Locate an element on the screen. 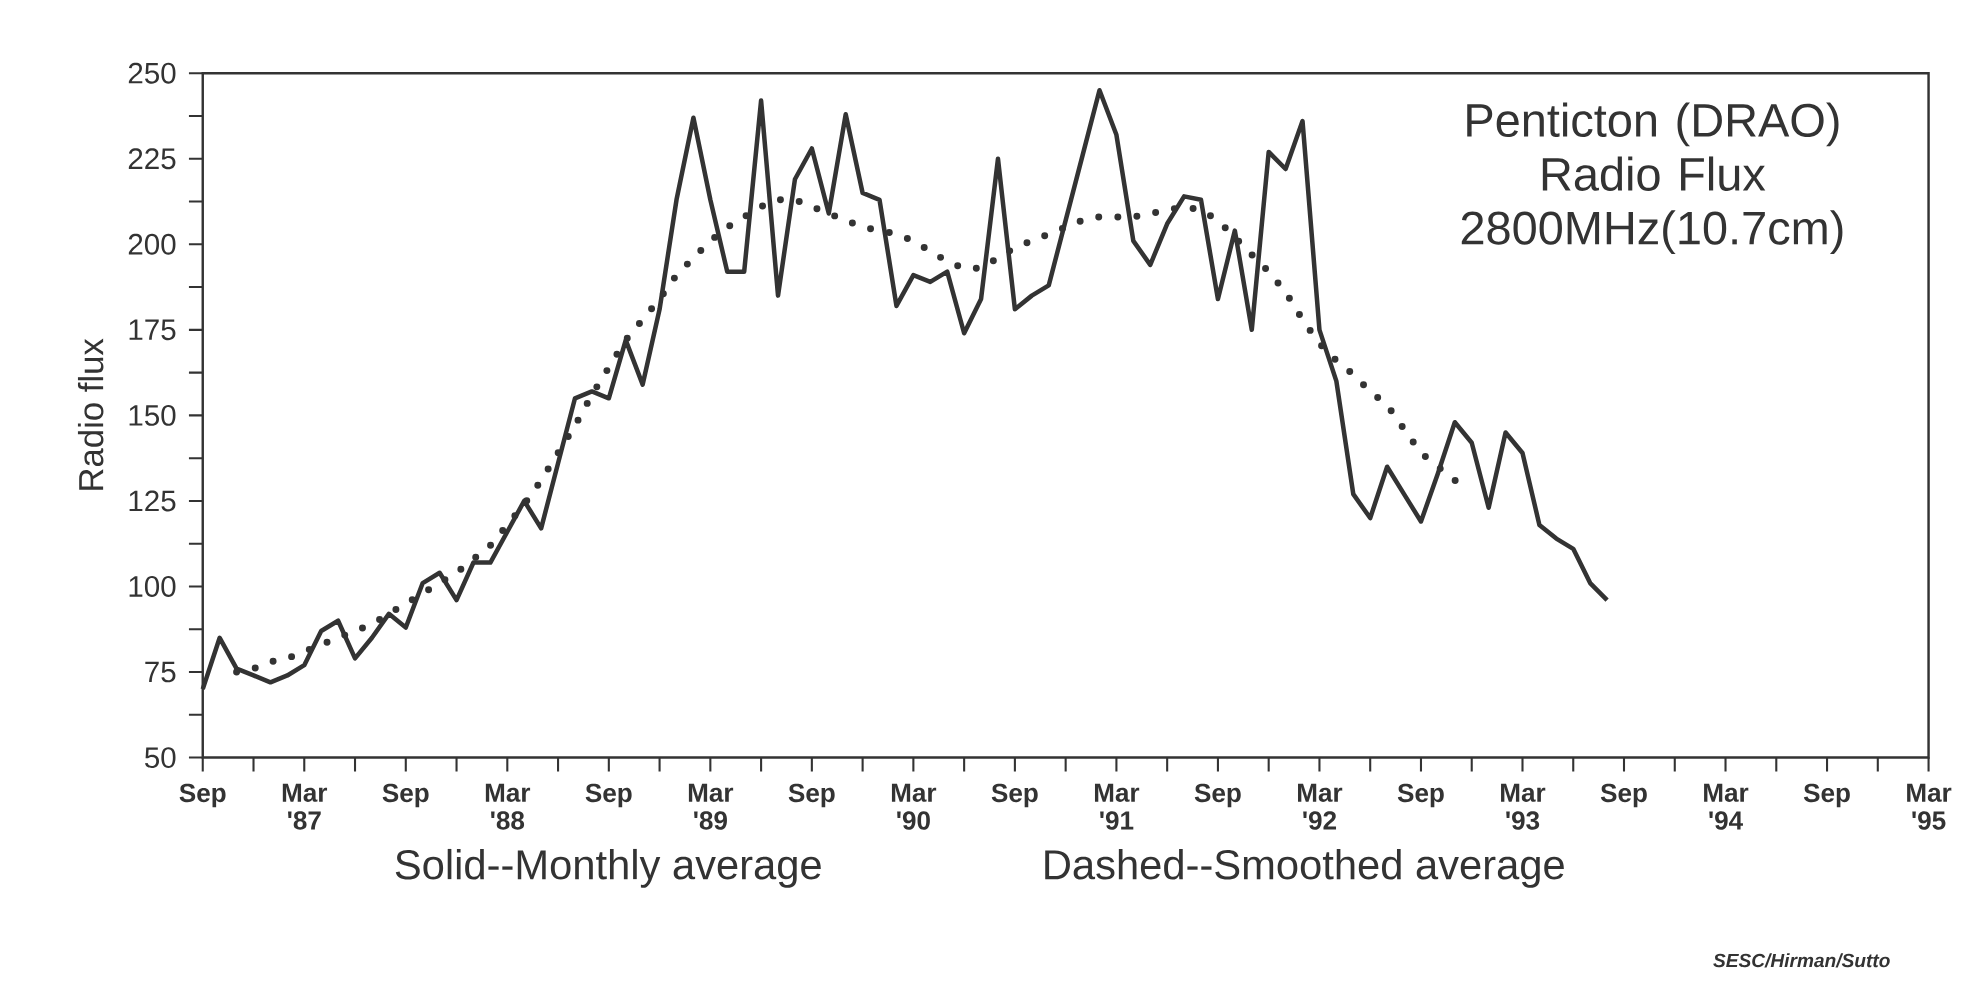 The image size is (1978, 998). text: Solid--Monthly average is located at coordinates (608, 868).